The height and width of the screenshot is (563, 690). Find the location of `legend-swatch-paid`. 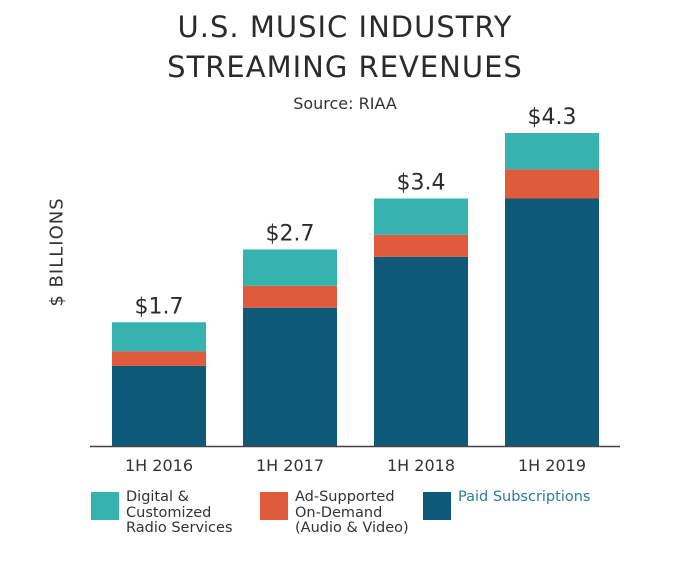

legend-swatch-paid is located at coordinates (437, 506).